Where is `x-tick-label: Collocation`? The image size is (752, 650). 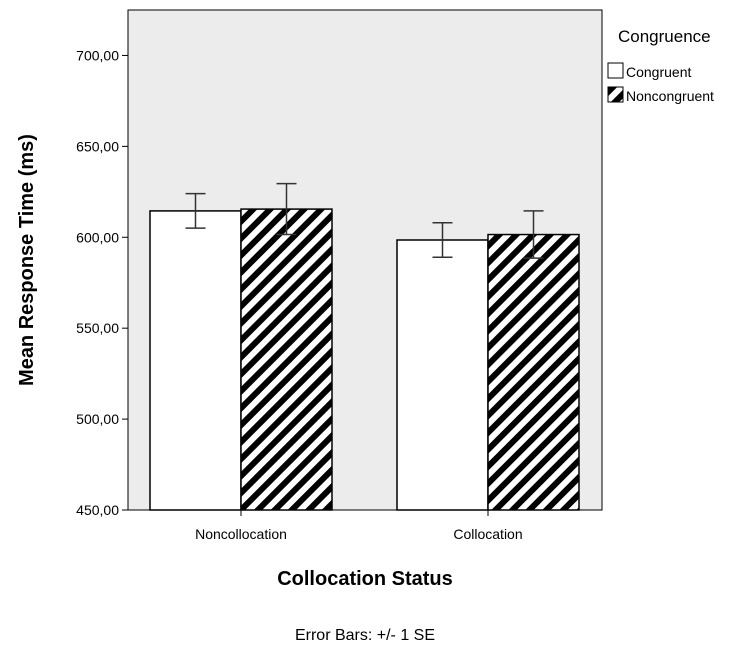
x-tick-label: Collocation is located at coordinates (487, 534).